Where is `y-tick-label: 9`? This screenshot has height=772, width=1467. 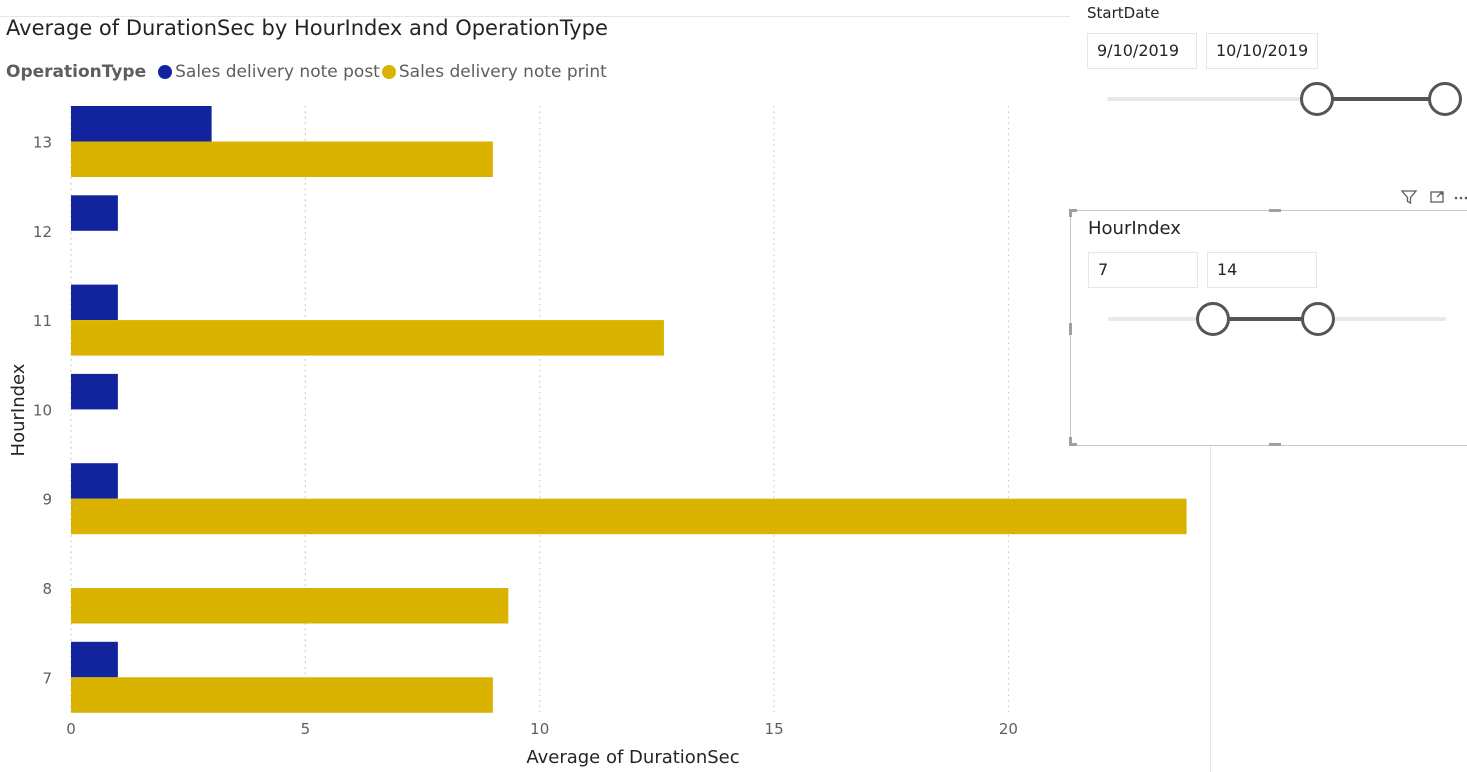 y-tick-label: 9 is located at coordinates (47, 500).